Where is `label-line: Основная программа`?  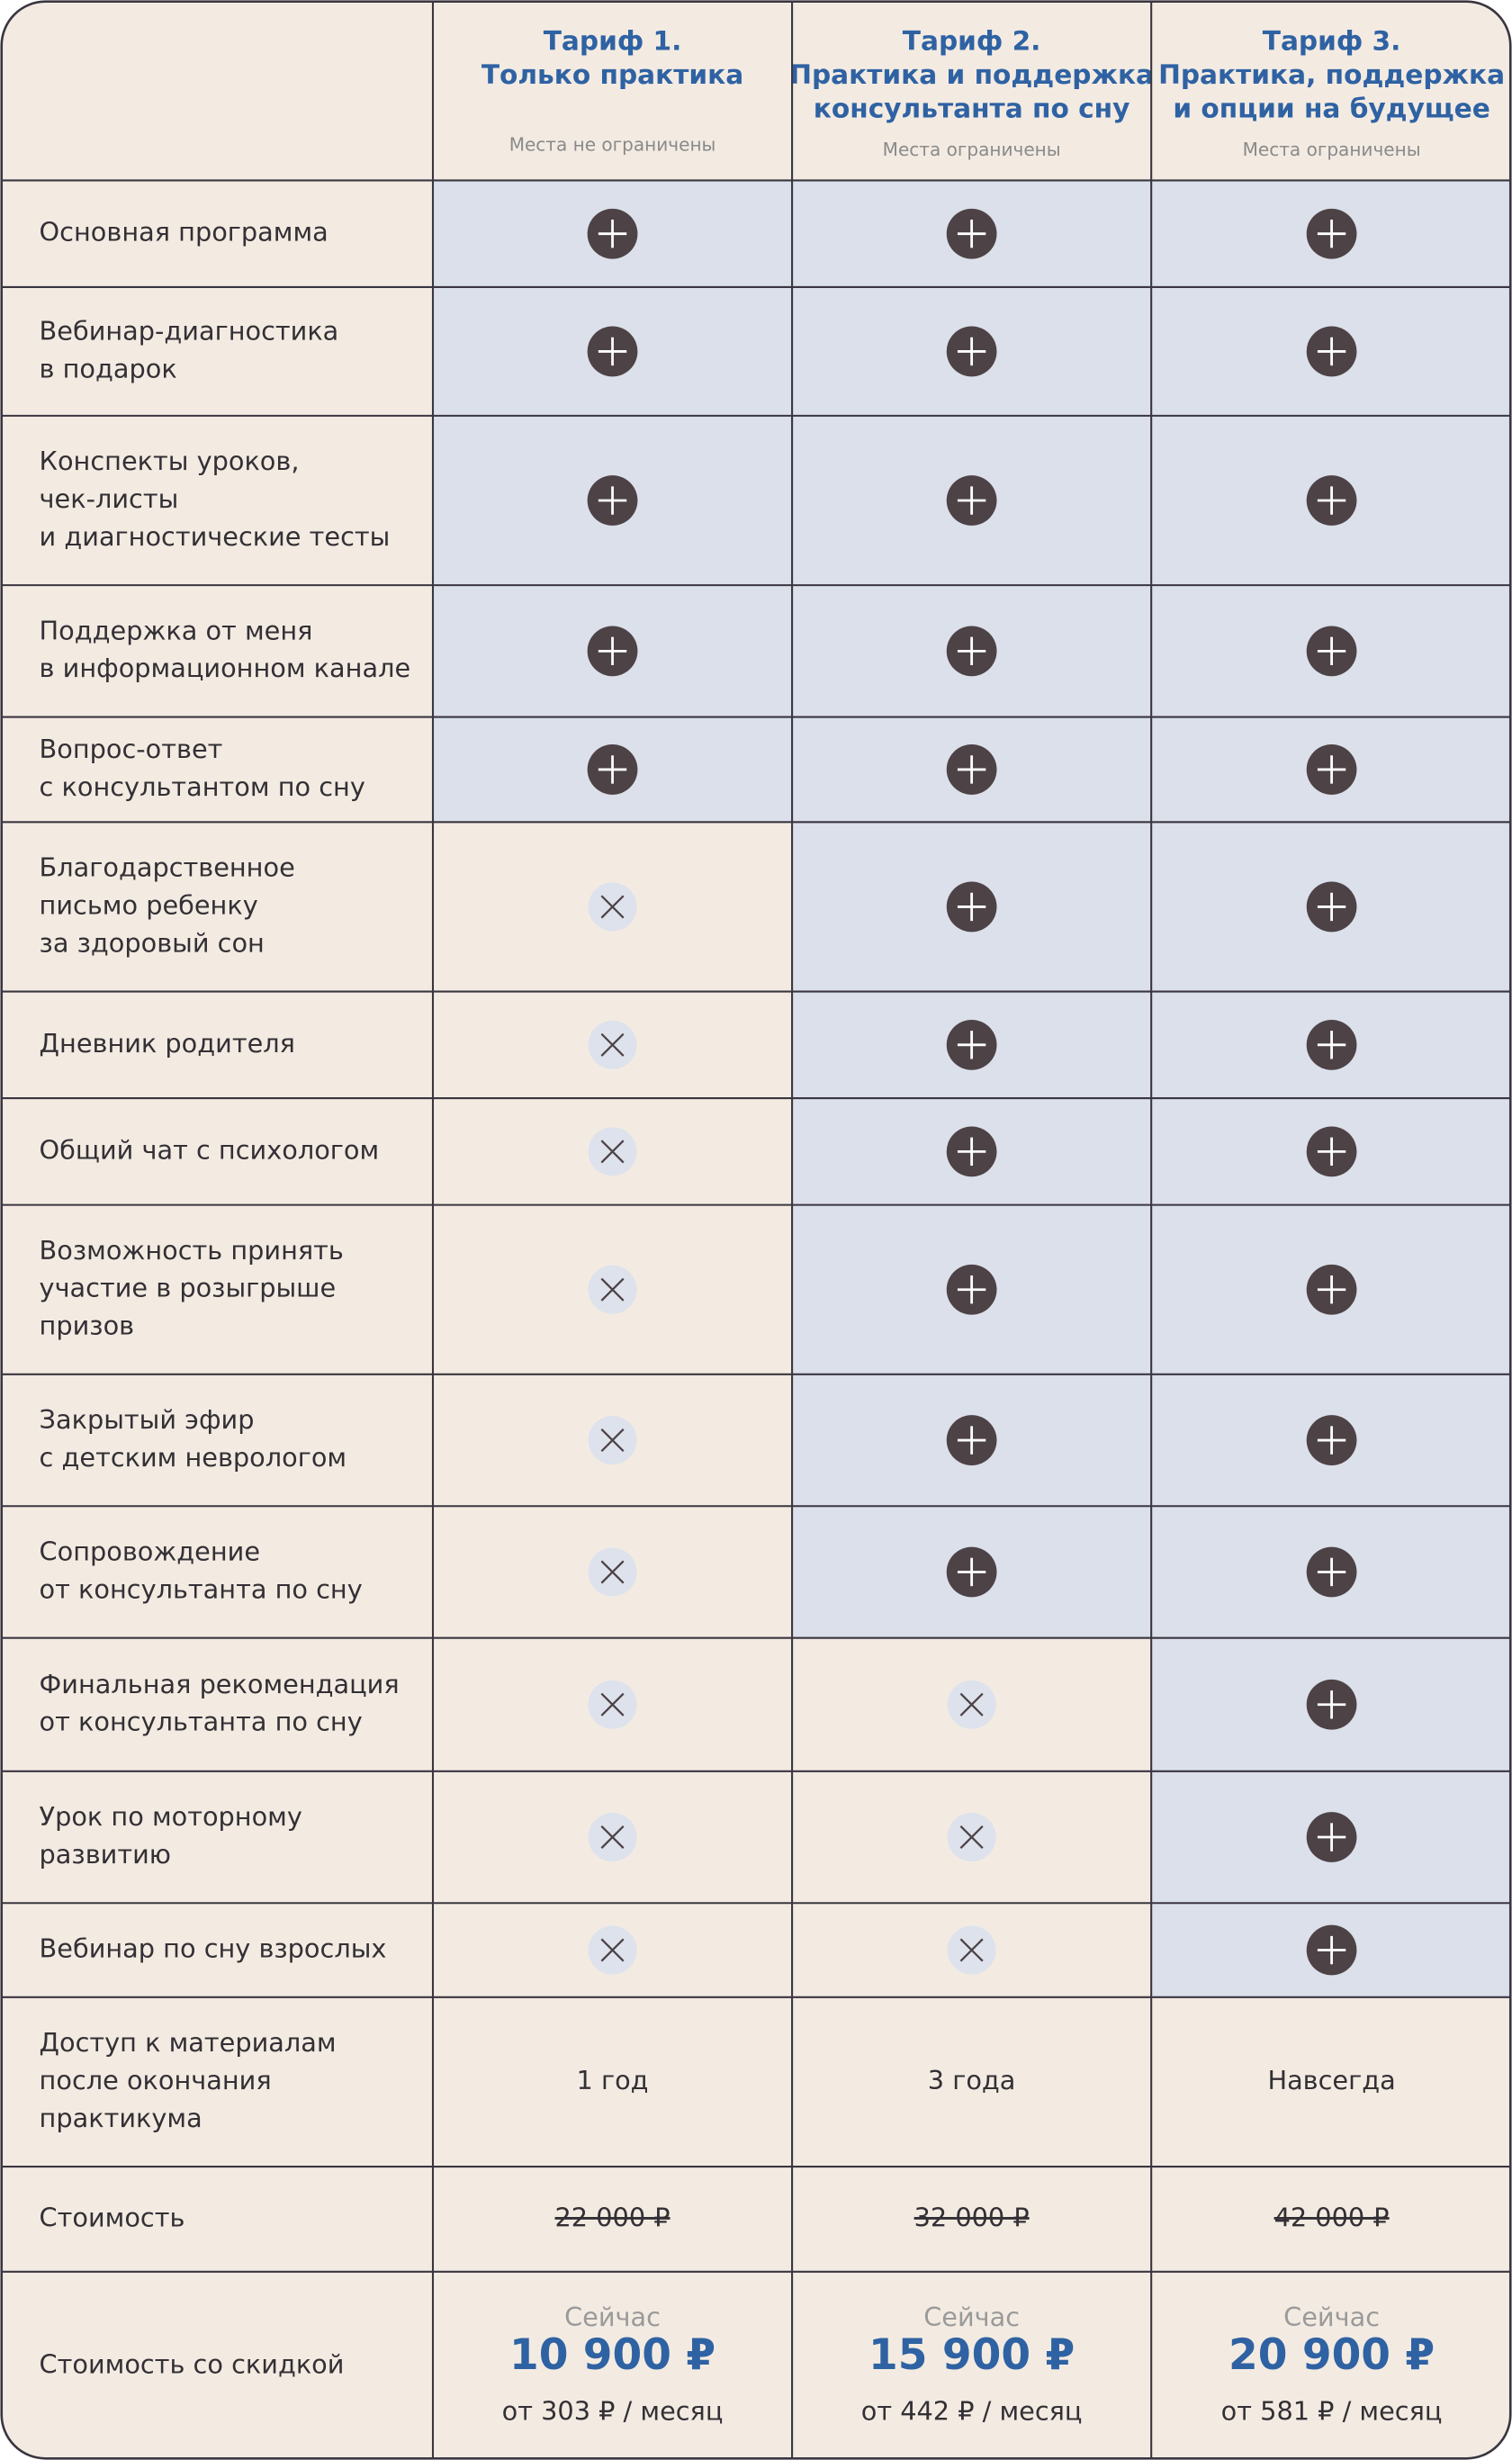 label-line: Основная программа is located at coordinates (184, 232).